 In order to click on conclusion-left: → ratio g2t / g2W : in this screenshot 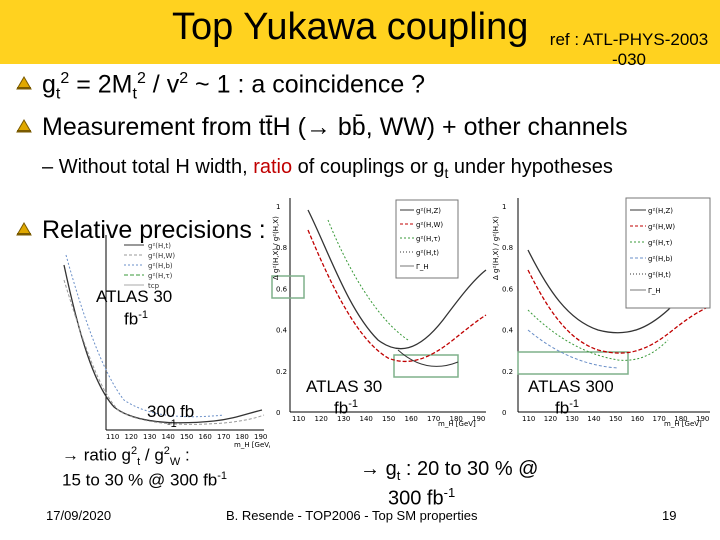, I will do `click(126, 456)`.